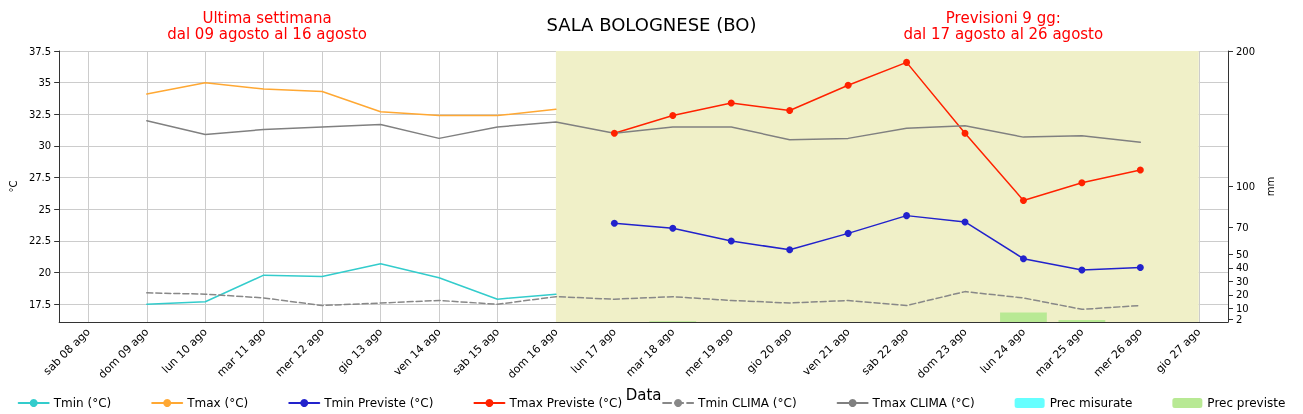 Image resolution: width=1303 pixels, height=414 pixels. I want to click on y2-tick-label: 100, so click(1246, 186).